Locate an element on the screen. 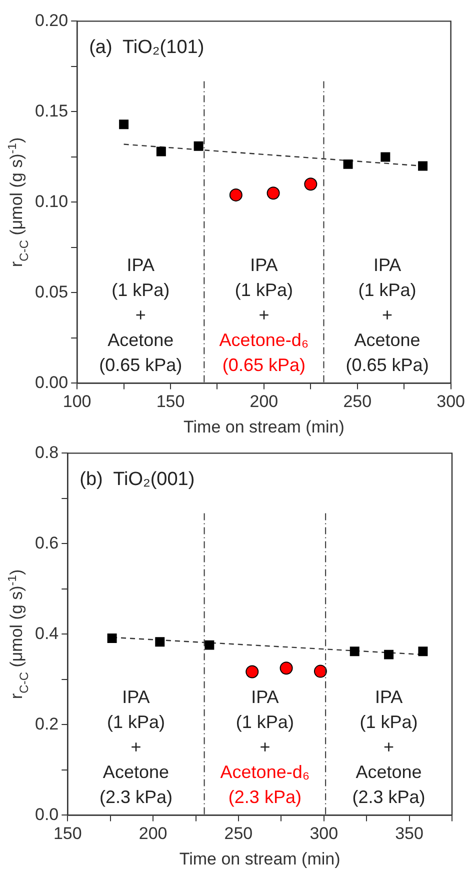 This screenshot has width=476, height=882. text: 0.00 is located at coordinates (51, 382).